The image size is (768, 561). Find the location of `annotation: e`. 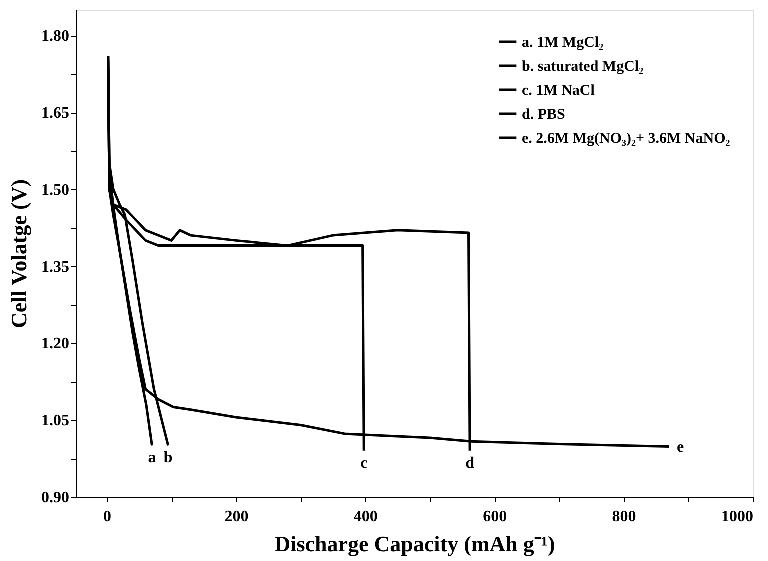

annotation: e is located at coordinates (680, 447).